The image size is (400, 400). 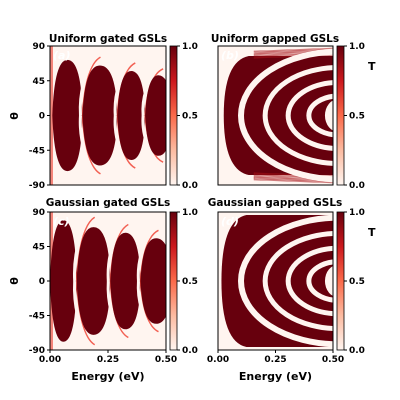 What do you see at coordinates (275, 39) in the screenshot?
I see `panel-b-title: Uniform gapped GSLs` at bounding box center [275, 39].